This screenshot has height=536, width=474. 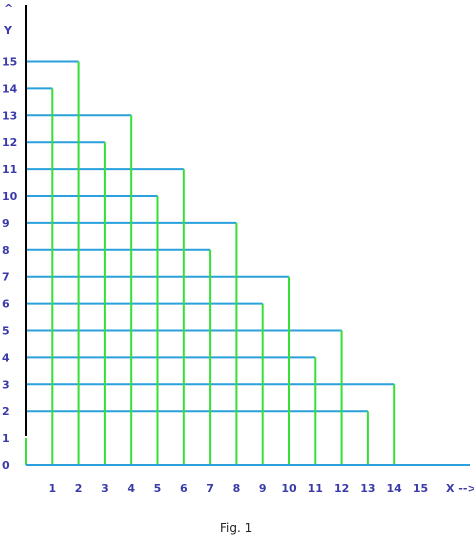 I want to click on y-tick-label: 4, so click(x=6, y=357).